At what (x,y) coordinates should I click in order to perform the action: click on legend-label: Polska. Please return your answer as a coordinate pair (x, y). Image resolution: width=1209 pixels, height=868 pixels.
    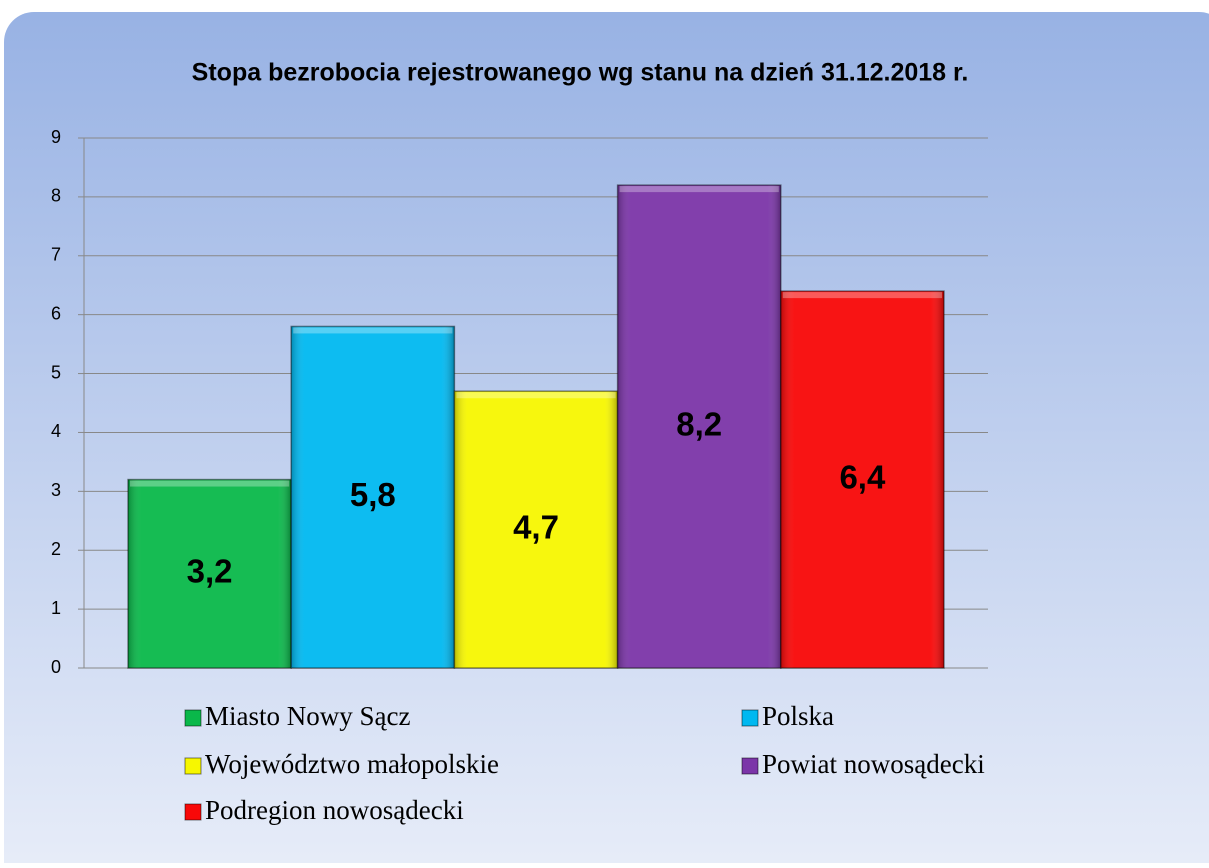
    Looking at the image, I should click on (798, 716).